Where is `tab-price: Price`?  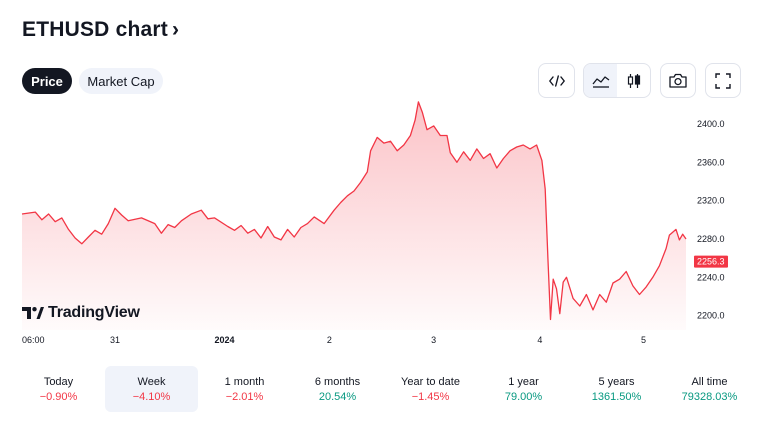 tab-price: Price is located at coordinates (47, 81).